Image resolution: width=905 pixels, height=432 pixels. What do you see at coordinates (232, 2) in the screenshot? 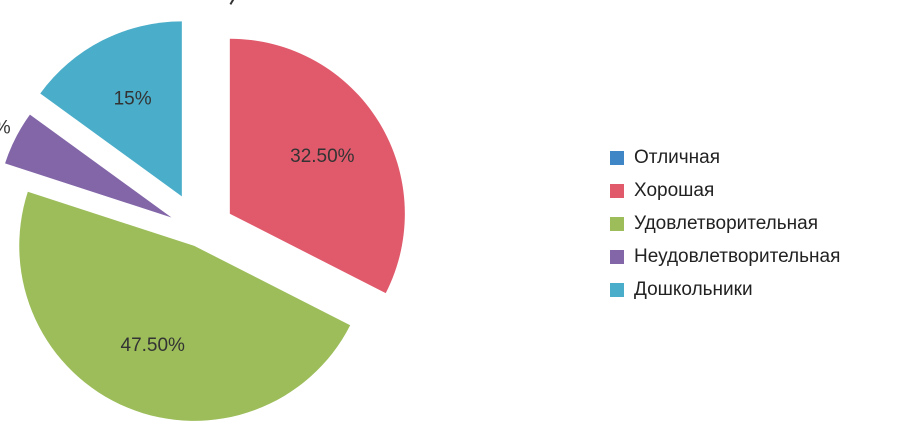
I see `leader-line` at bounding box center [232, 2].